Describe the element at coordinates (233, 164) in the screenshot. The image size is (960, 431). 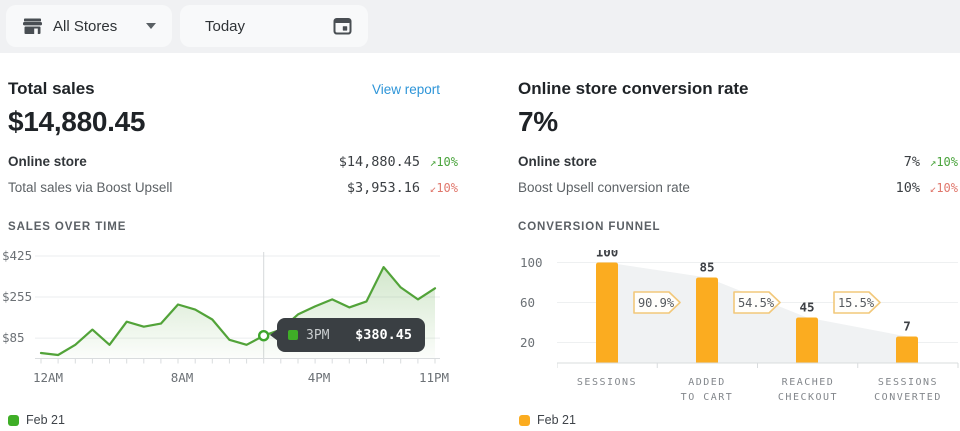
I see `metric-row-online-store-sales: Online store $14,880.45 ↗10%` at that location.